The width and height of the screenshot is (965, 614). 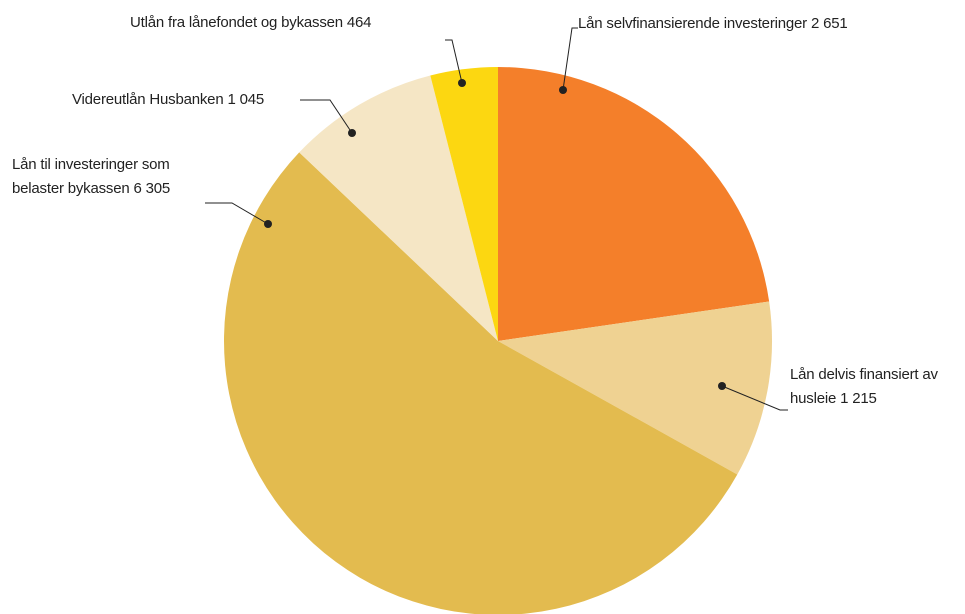 What do you see at coordinates (829, 23) in the screenshot?
I see `label-value: 2 651` at bounding box center [829, 23].